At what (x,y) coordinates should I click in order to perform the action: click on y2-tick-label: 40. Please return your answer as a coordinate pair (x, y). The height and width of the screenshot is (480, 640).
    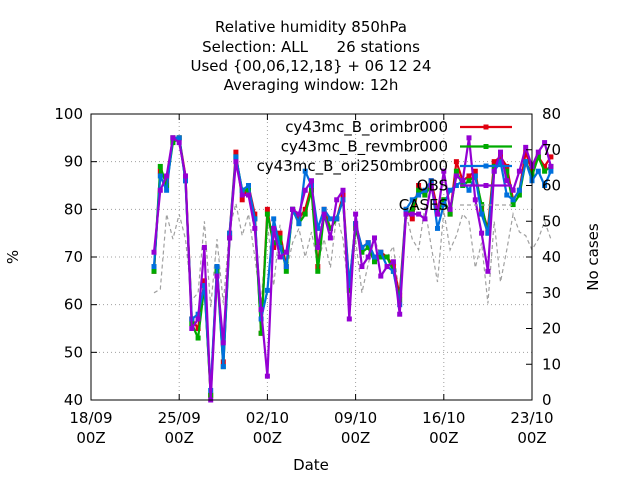
    Looking at the image, I should click on (551, 257).